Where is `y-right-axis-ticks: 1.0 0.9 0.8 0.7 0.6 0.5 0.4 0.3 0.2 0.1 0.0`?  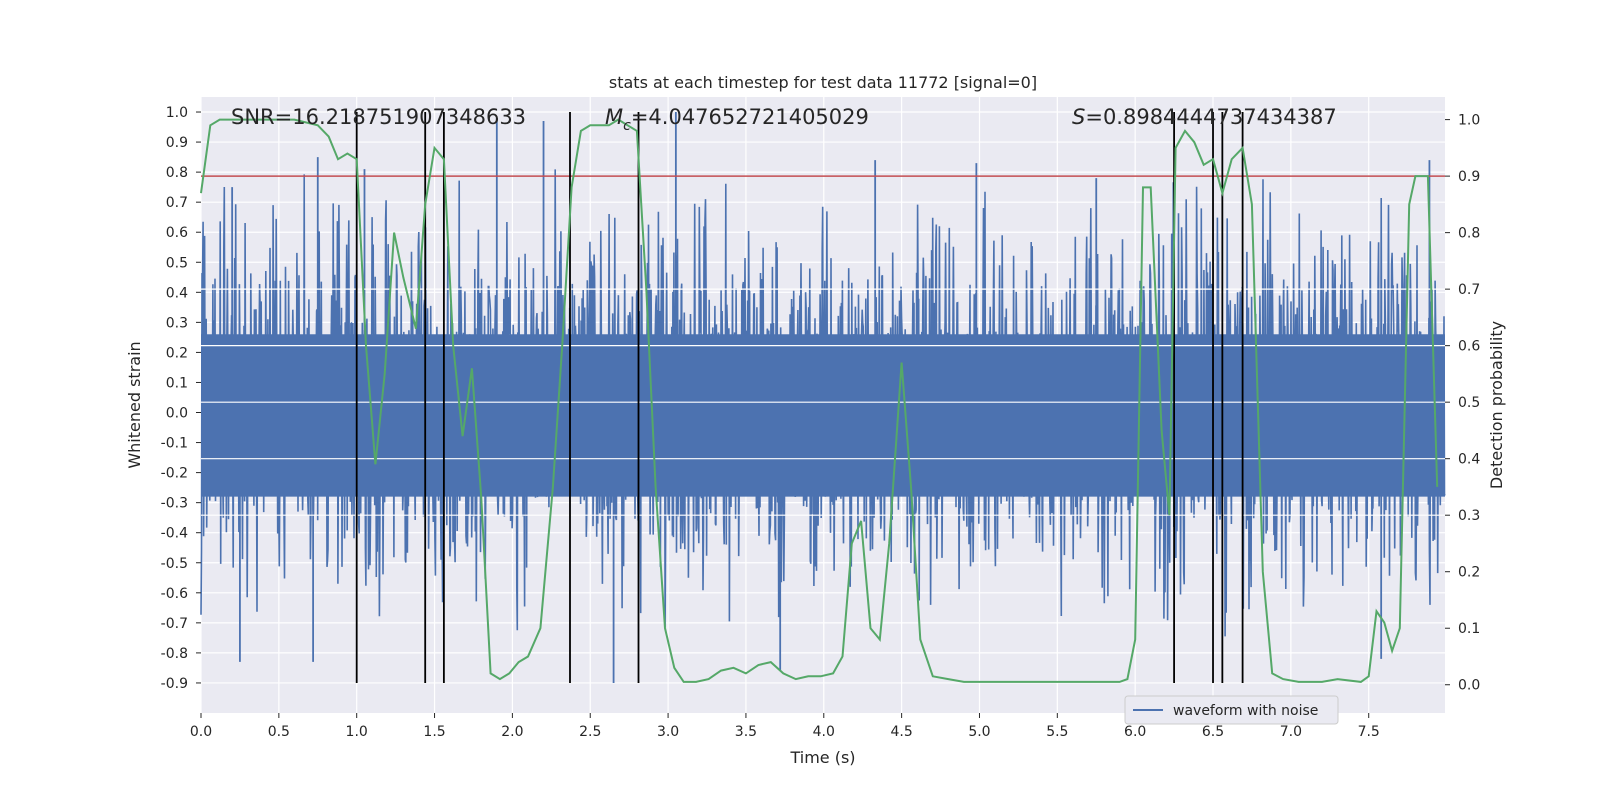 y-right-axis-ticks: 1.0 0.9 0.8 0.7 0.6 0.5 0.4 0.3 0.2 0.1 0.0 is located at coordinates (1462, 403).